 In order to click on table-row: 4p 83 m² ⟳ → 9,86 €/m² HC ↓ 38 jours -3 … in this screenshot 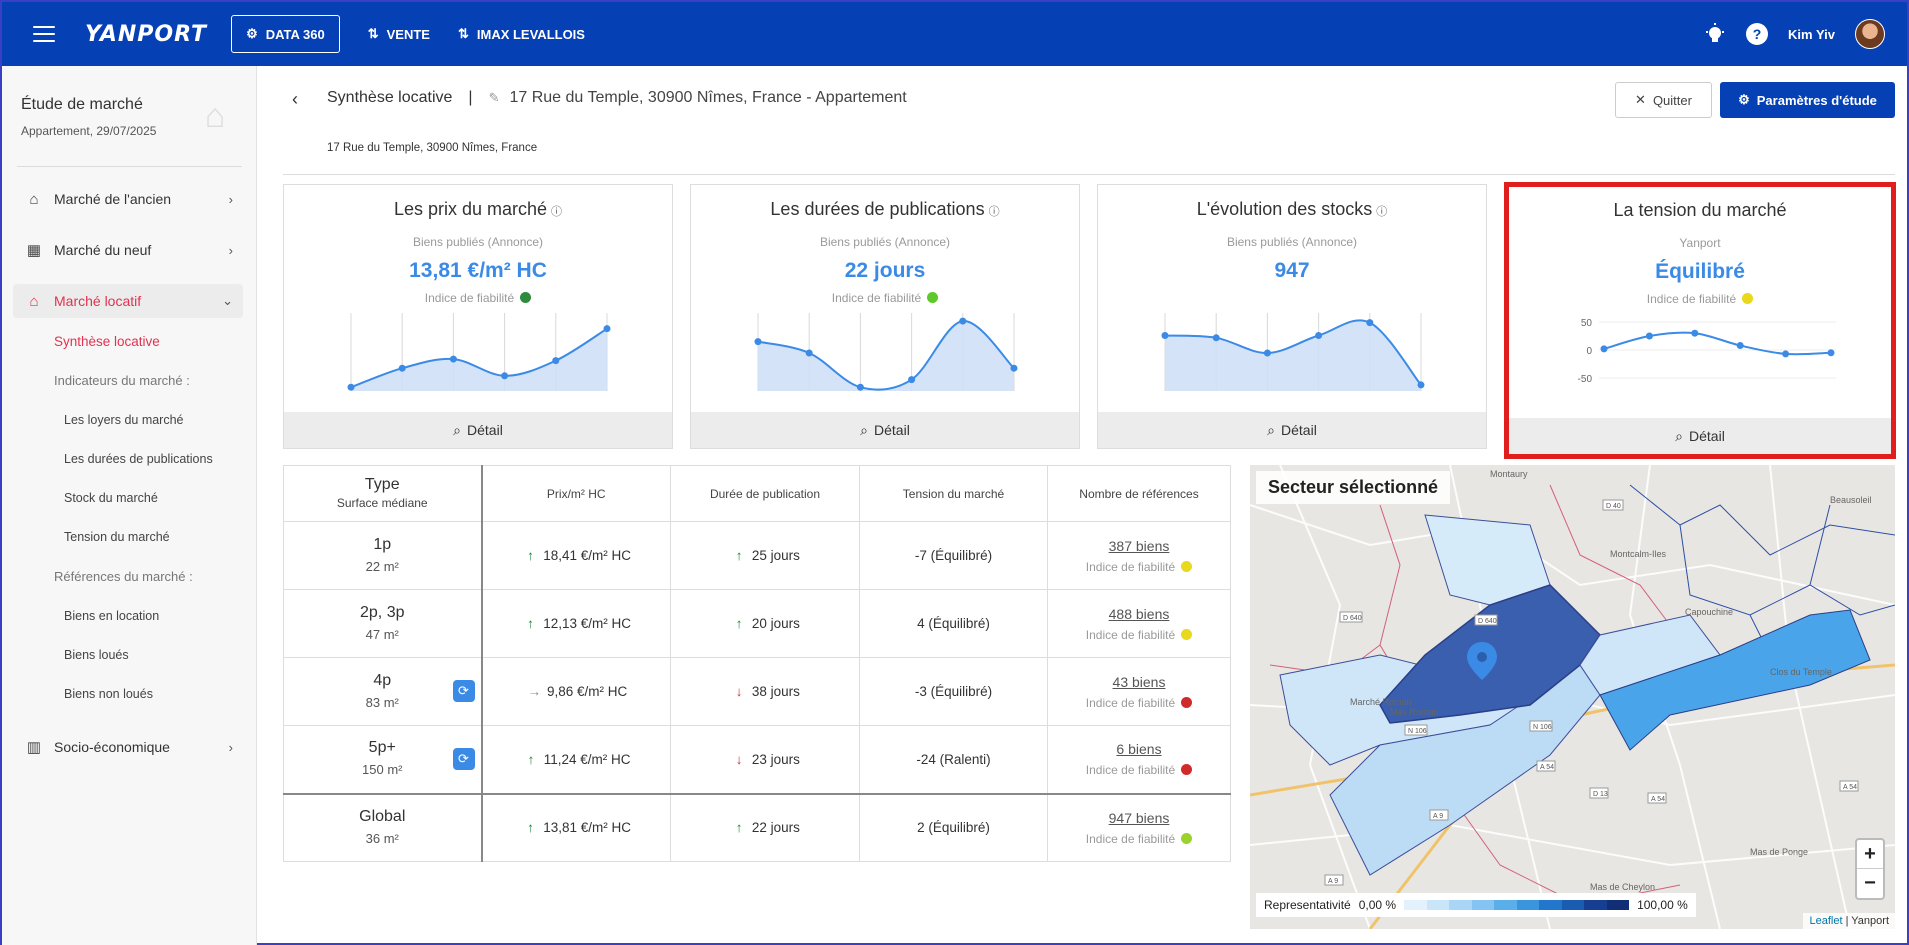, I will do `click(757, 691)`.